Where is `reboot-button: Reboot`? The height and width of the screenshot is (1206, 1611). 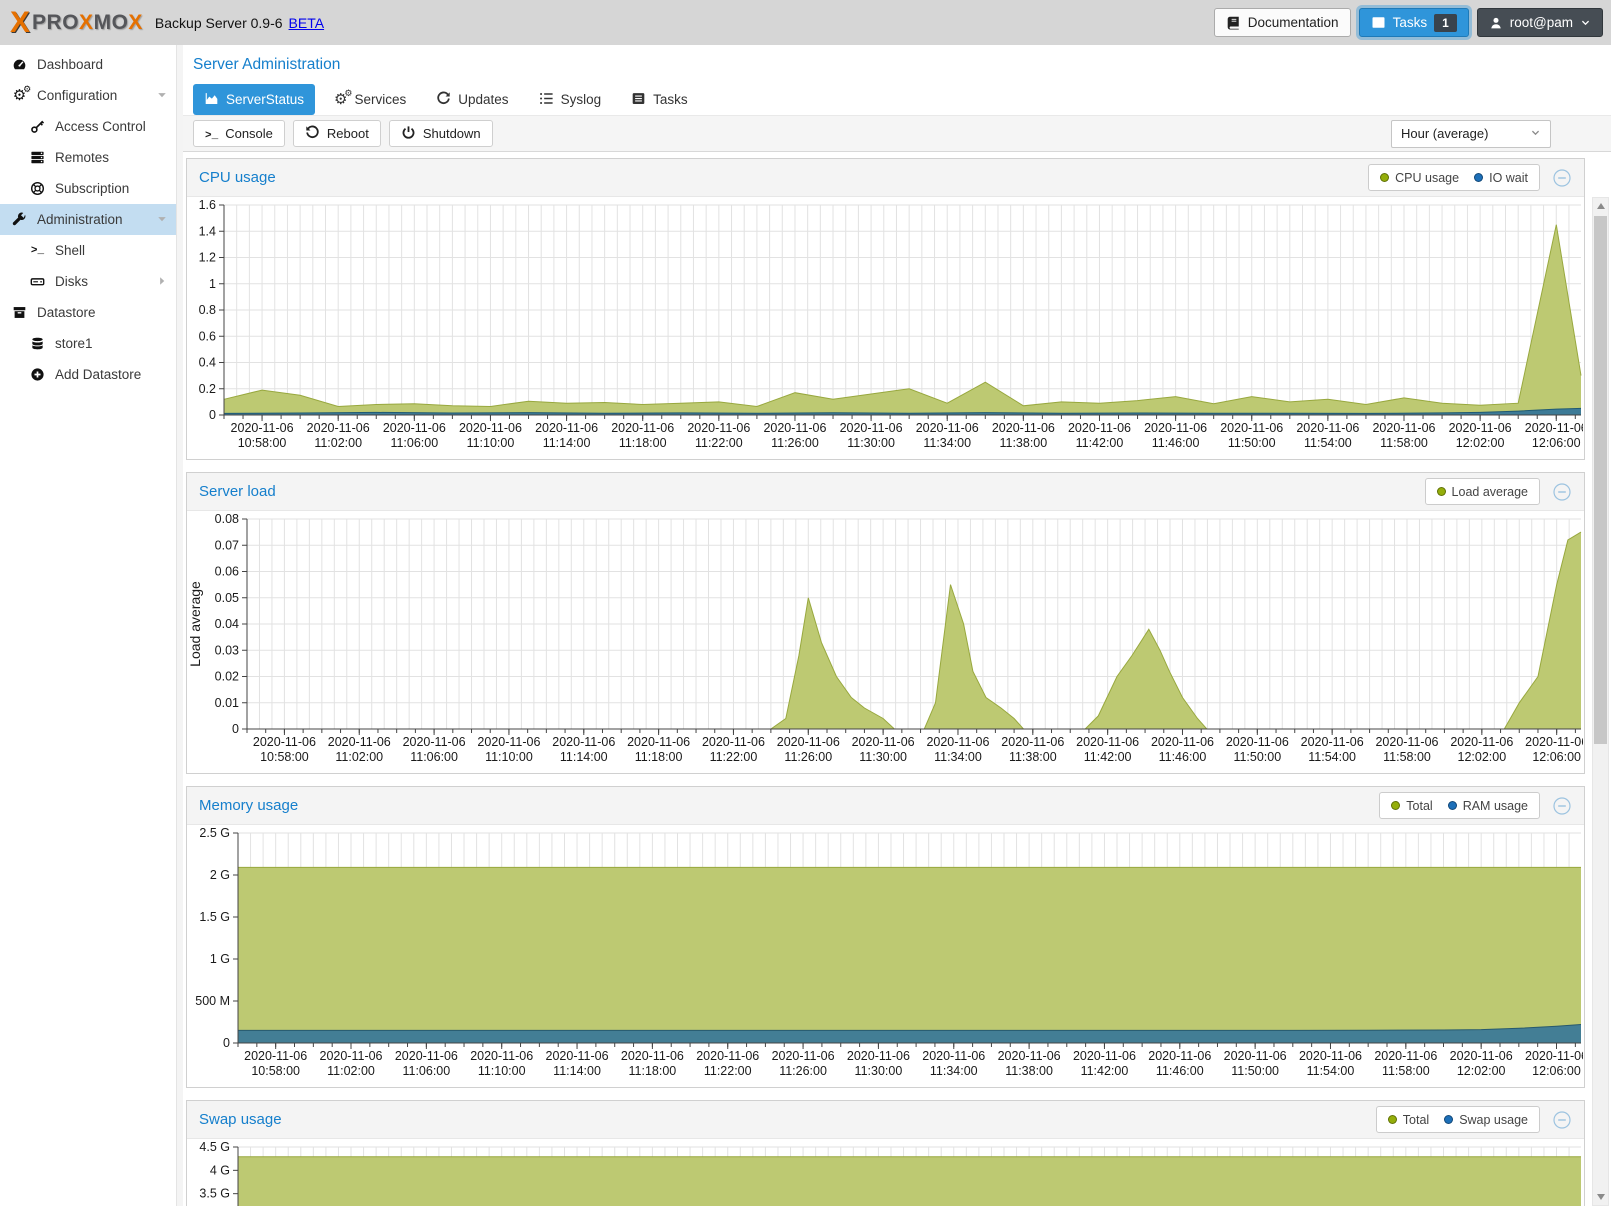
reboot-button: Reboot is located at coordinates (336, 133).